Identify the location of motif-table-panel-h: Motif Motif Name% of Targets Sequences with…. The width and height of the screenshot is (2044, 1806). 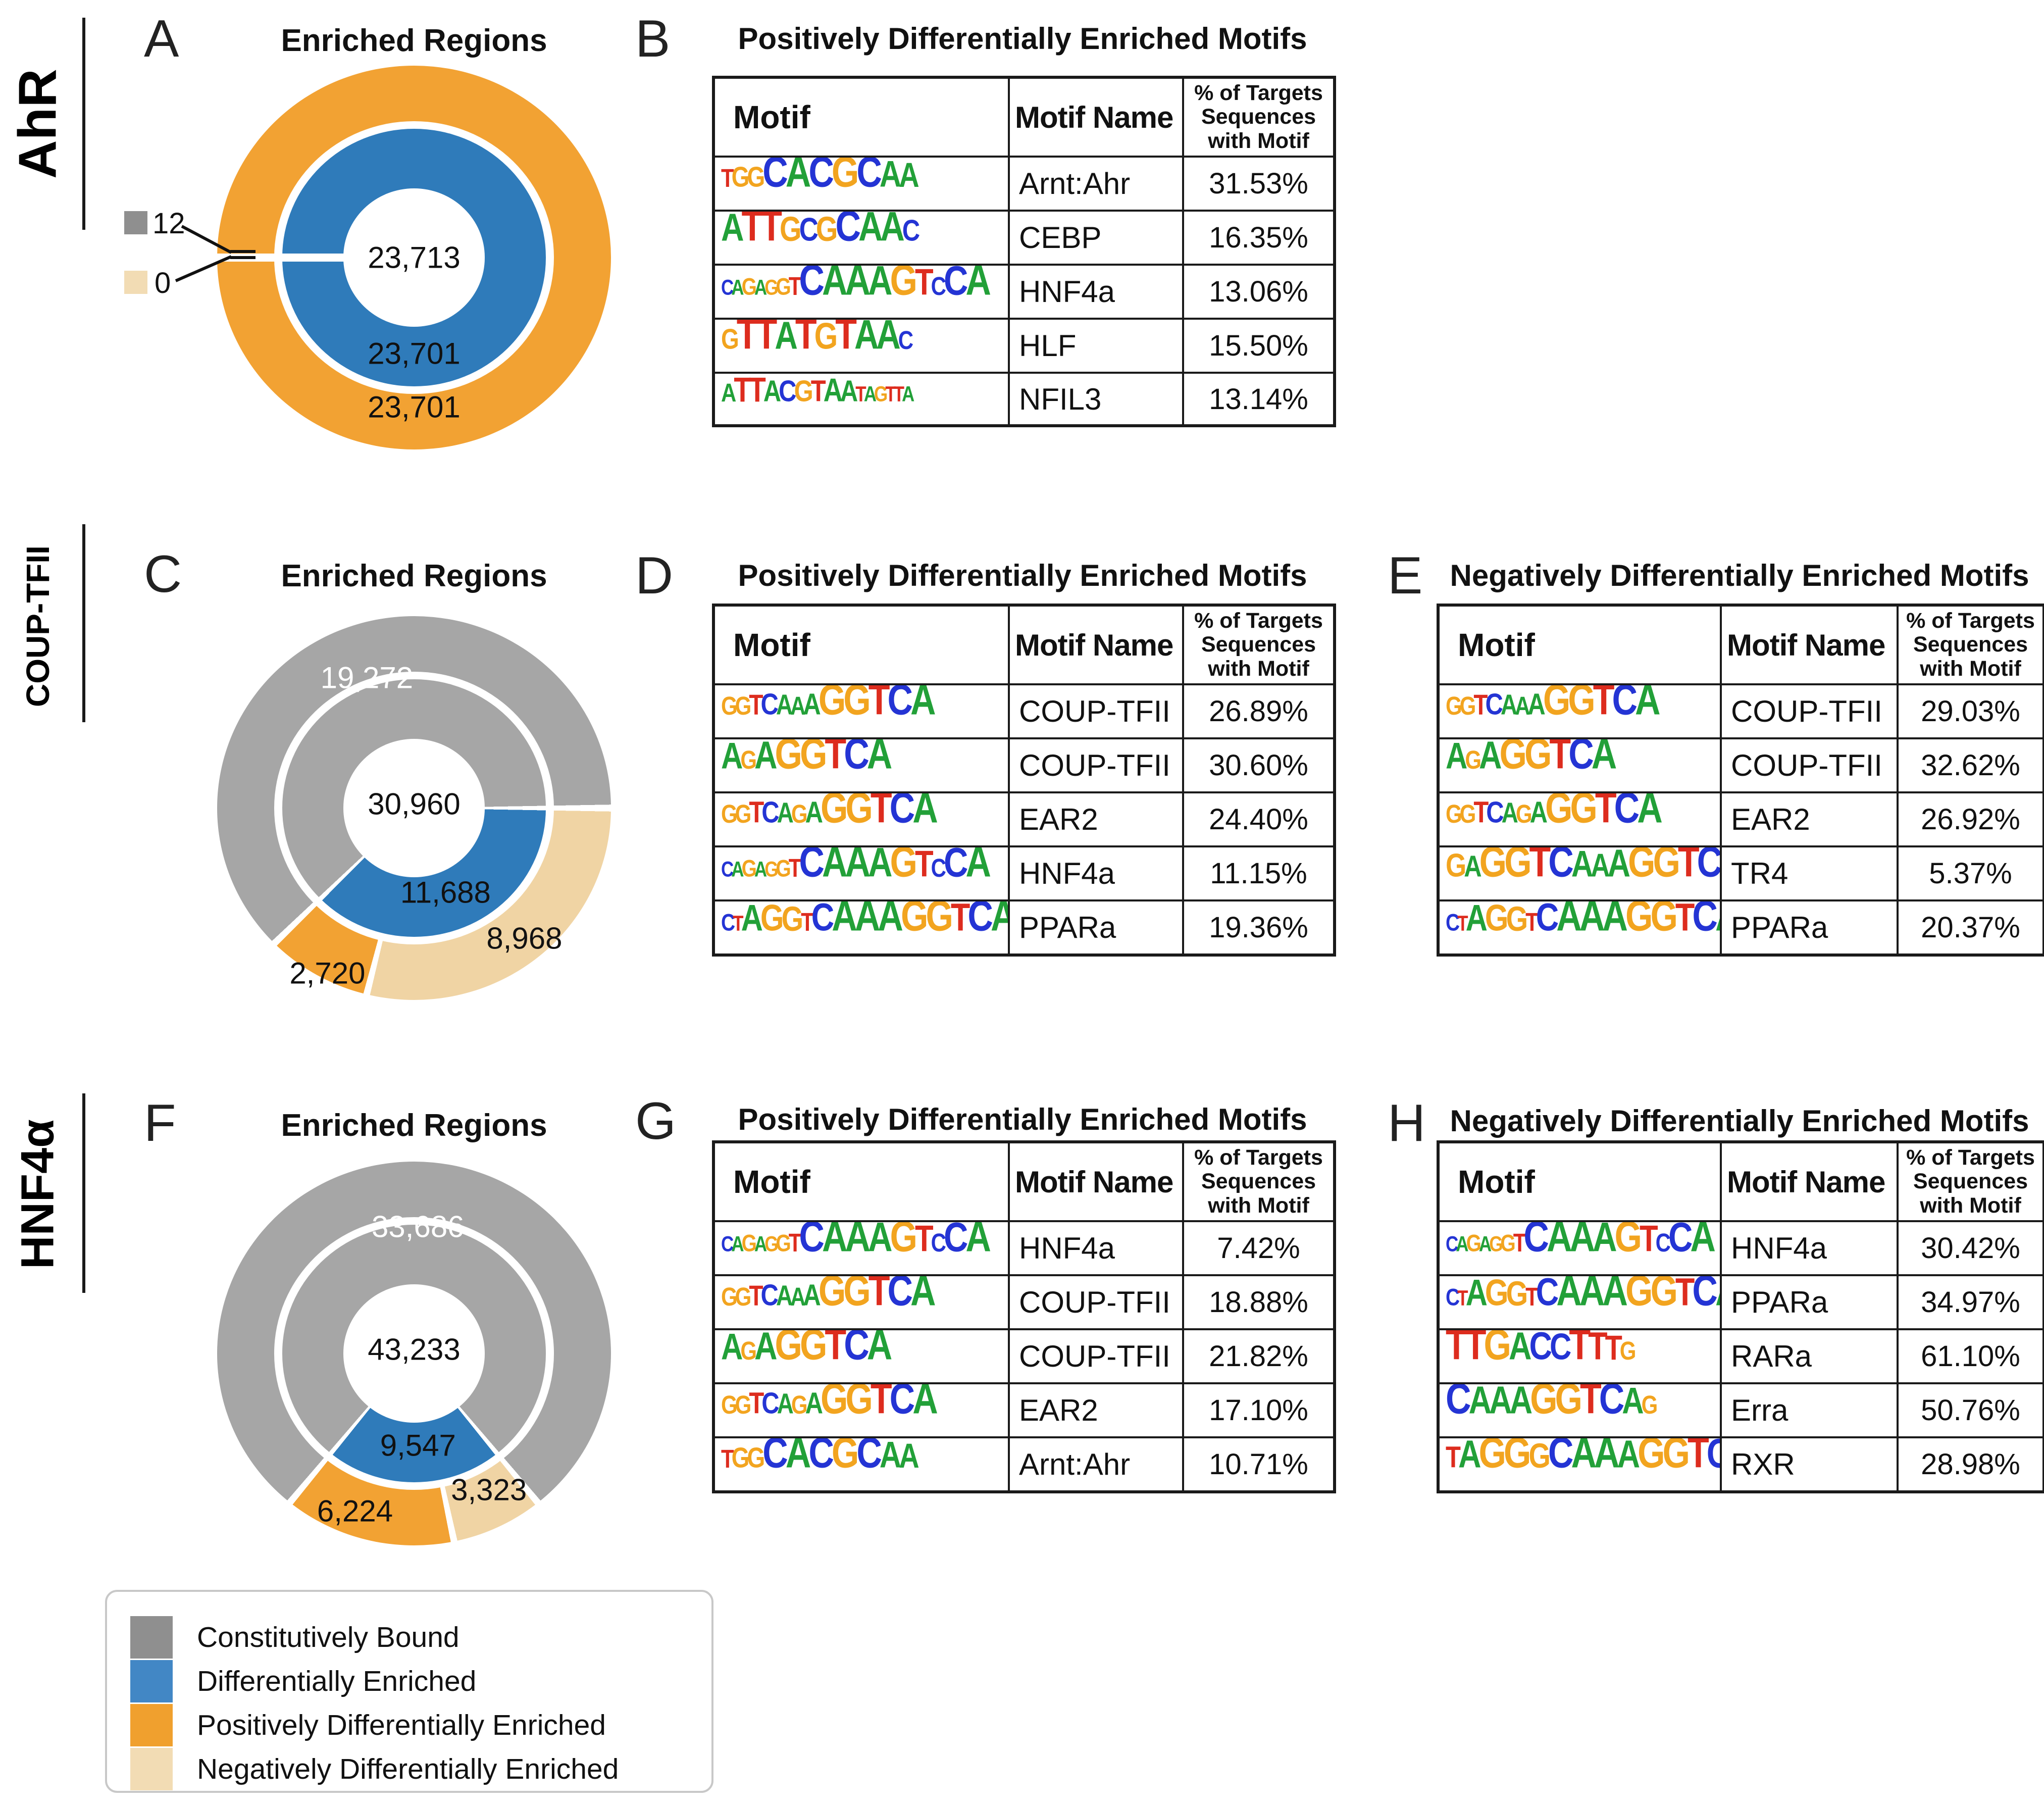
(1740, 1316).